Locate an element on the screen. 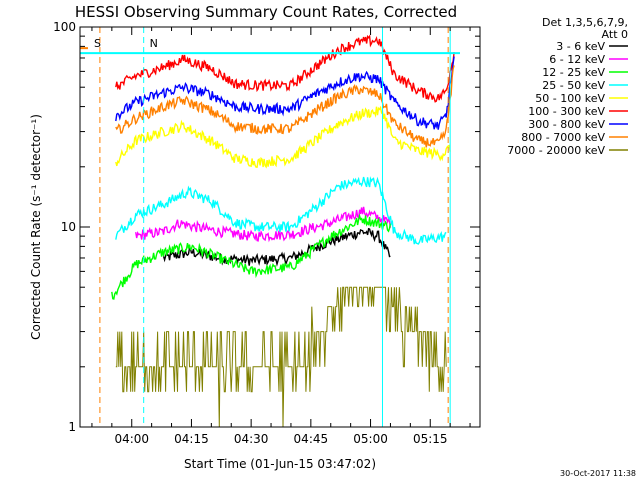  legend-label-8: 800 - 7000 keV is located at coordinates (563, 137).